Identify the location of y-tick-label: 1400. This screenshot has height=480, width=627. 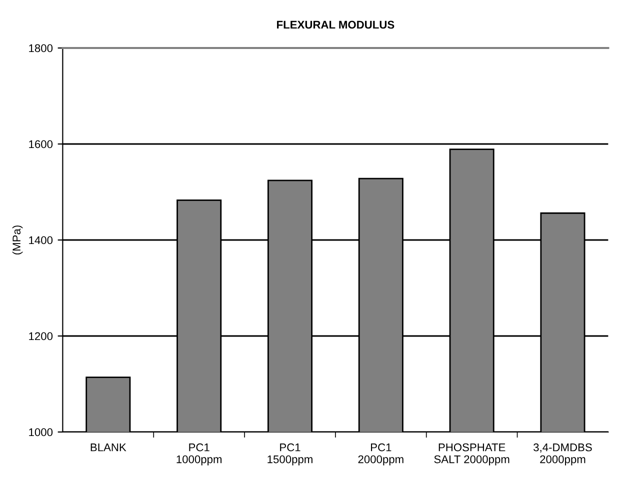
(41, 240).